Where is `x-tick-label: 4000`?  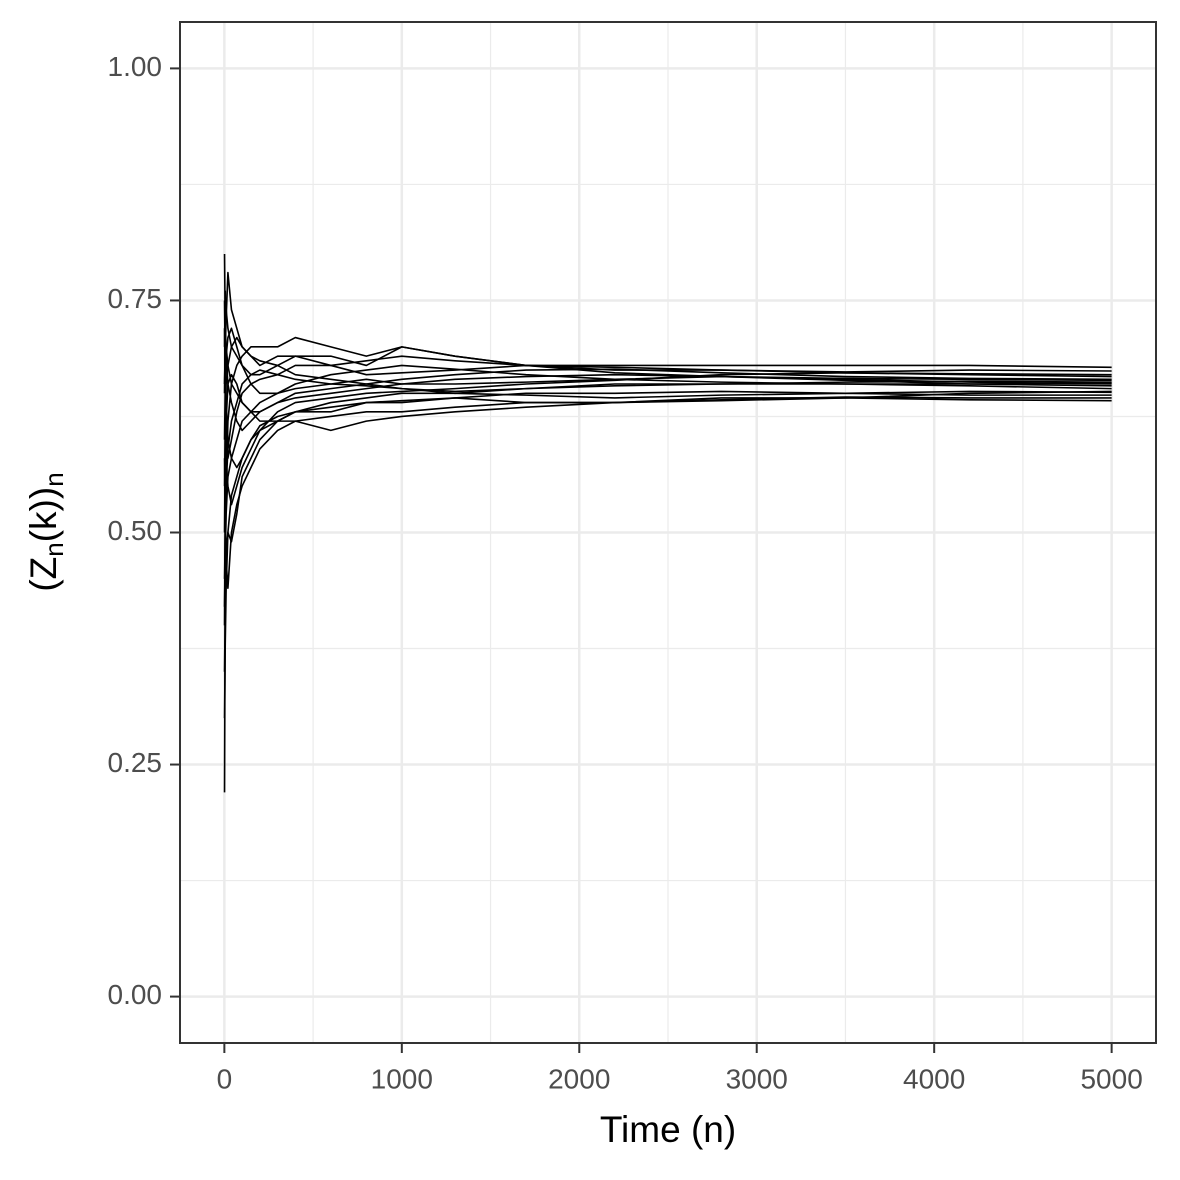 x-tick-label: 4000 is located at coordinates (934, 1078).